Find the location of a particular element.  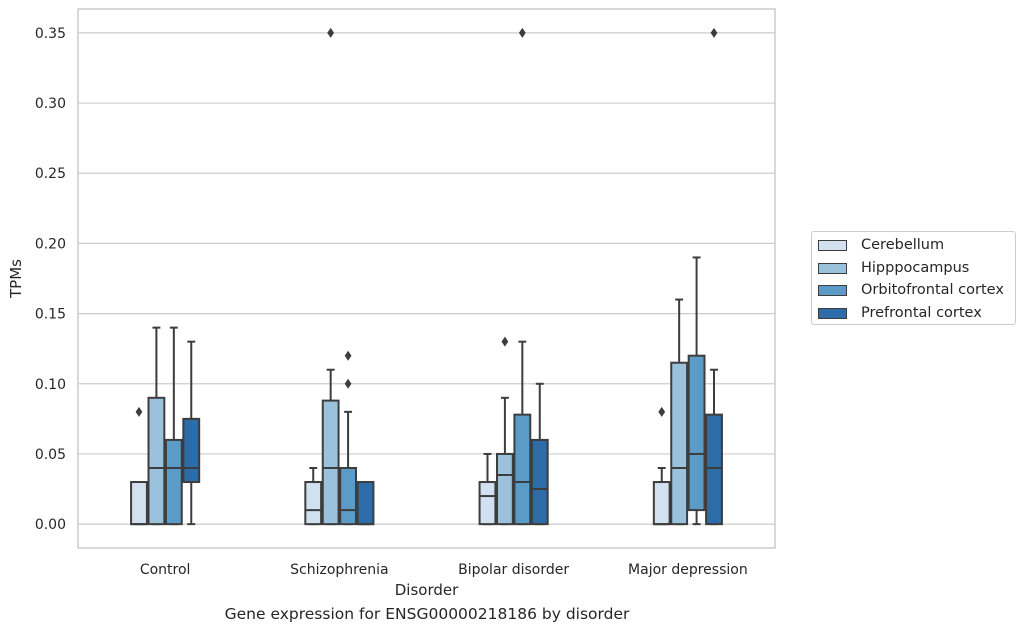

box-orbitofrontal-cortex-bipolar-disorder is located at coordinates (522, 433).